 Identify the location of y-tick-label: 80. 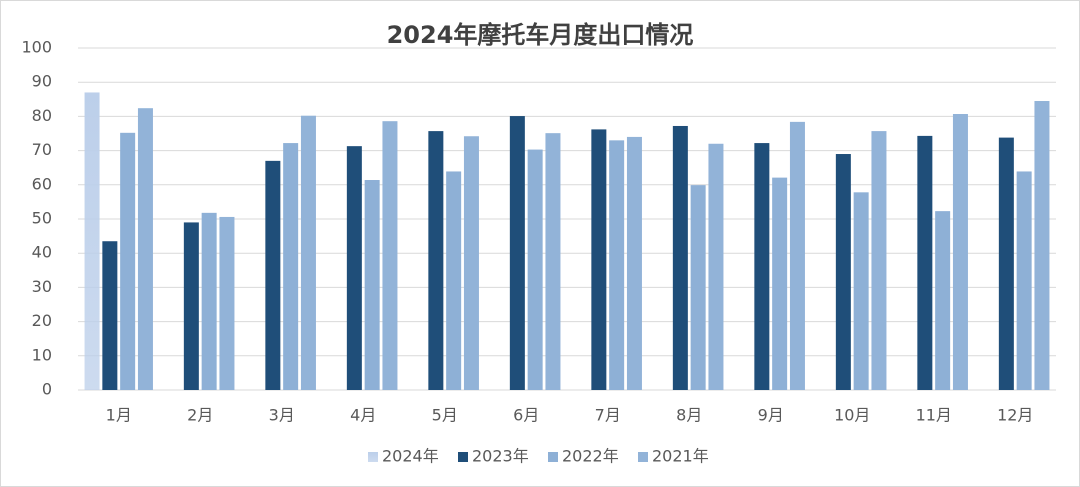
(42, 115).